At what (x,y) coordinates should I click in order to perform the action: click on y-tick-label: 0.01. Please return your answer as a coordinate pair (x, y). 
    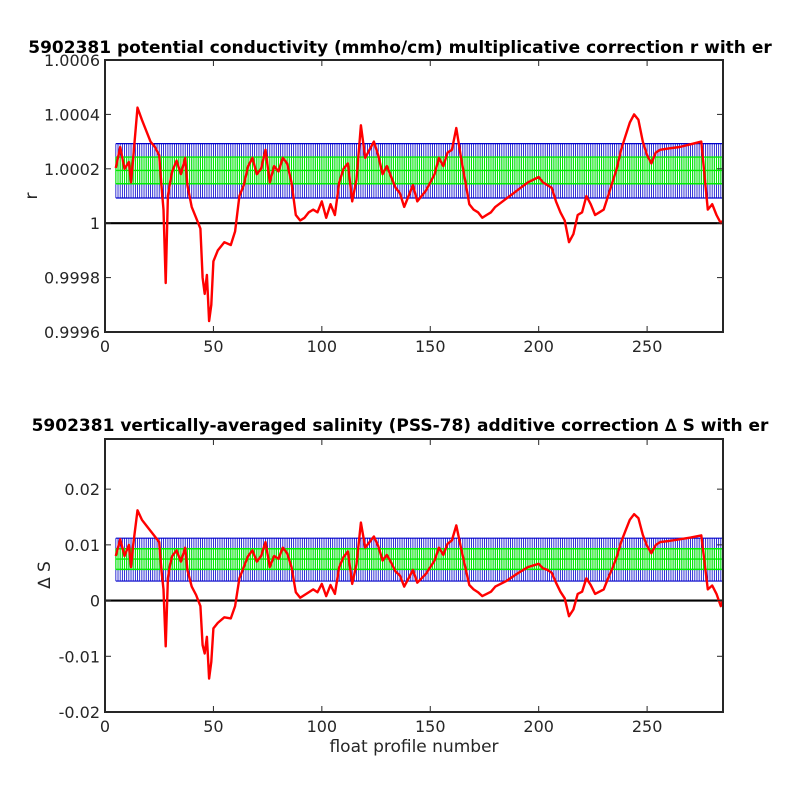
    Looking at the image, I should click on (82, 545).